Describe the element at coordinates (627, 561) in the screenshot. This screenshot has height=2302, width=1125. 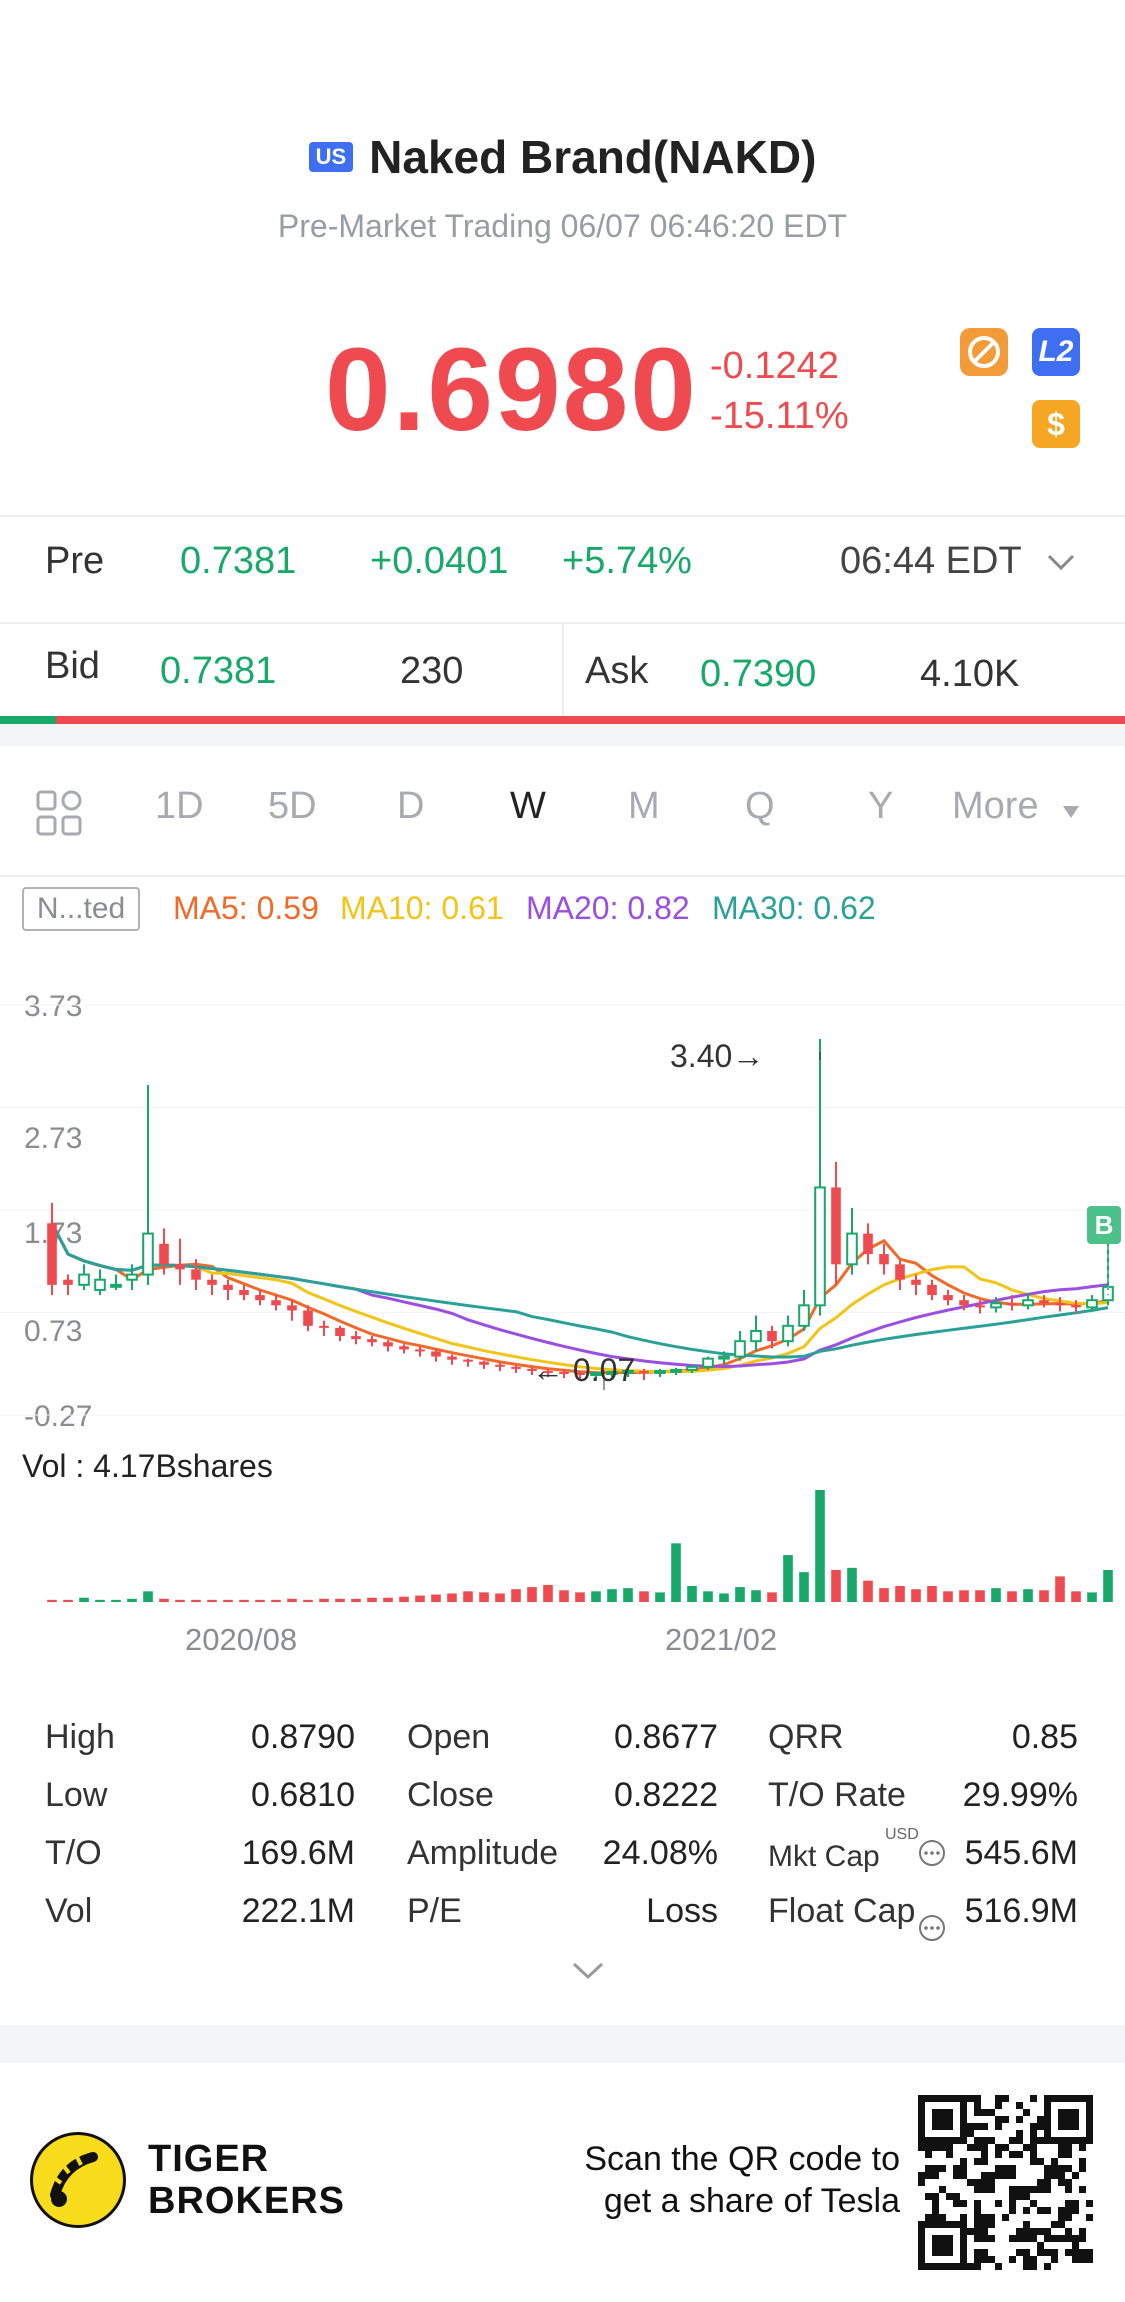
I see `pre-change-pct: +5.74%` at that location.